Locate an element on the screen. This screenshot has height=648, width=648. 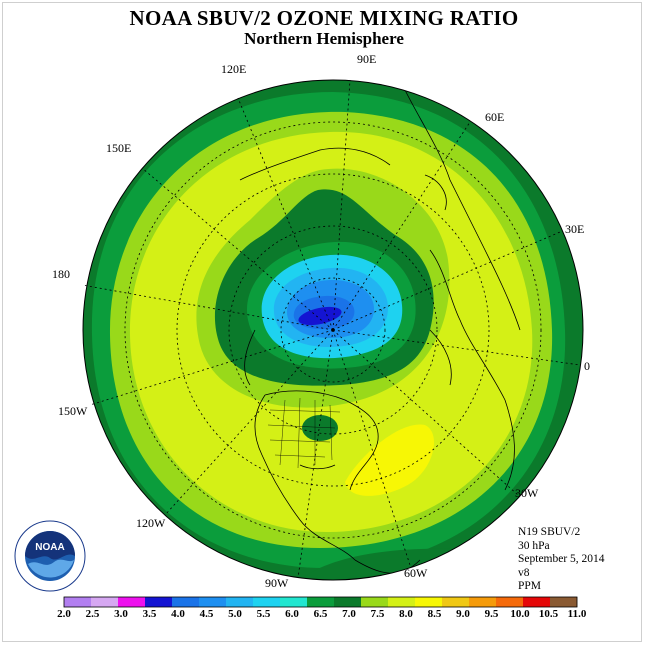
state-borders is located at coordinates (304, 433).